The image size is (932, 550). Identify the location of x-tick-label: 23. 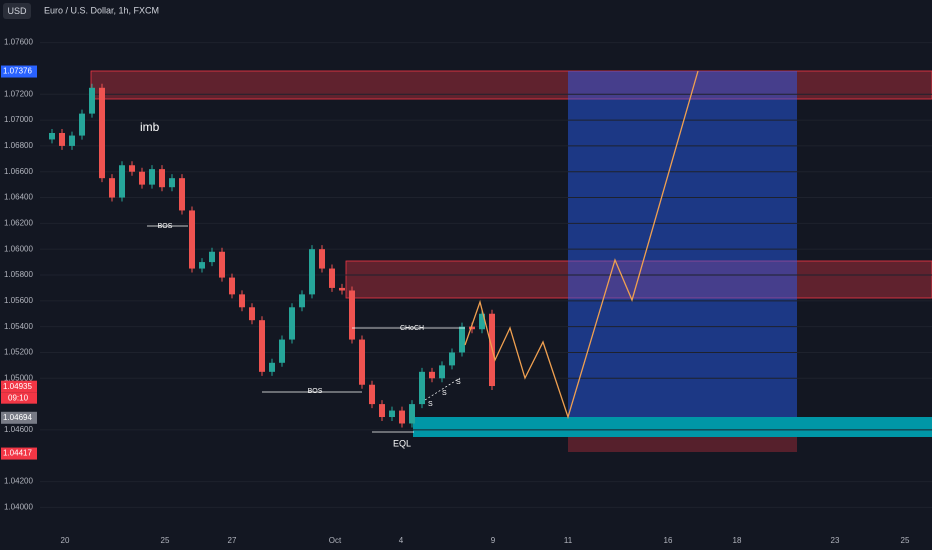
(835, 540).